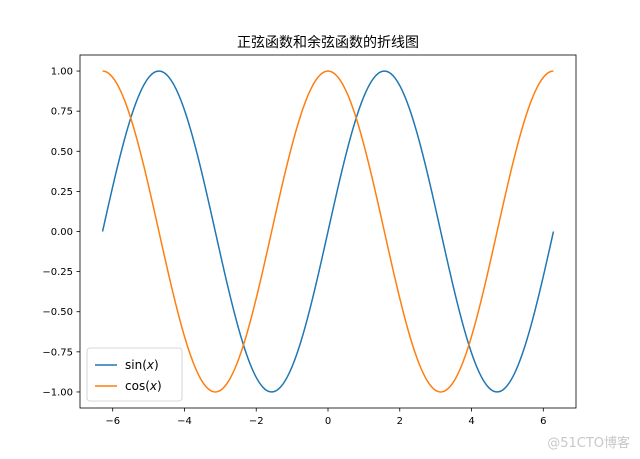 The image size is (640, 459). I want to click on x-tick-label: −4, so click(184, 421).